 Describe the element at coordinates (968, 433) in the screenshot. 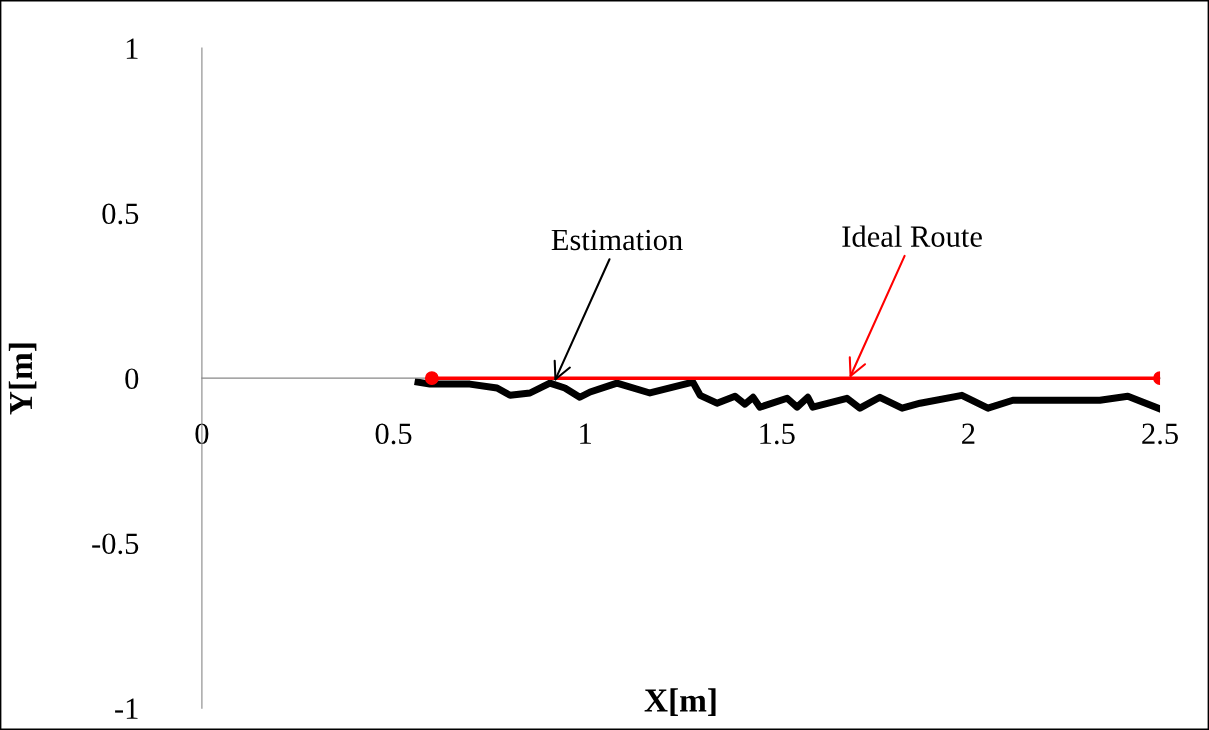

I see `x-tick-label: 2` at that location.